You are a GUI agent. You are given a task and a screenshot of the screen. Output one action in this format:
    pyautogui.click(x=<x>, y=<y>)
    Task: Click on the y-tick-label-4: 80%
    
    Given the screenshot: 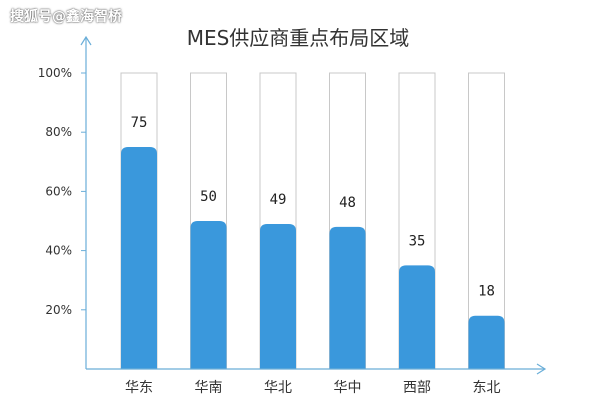 What is the action you would take?
    pyautogui.click(x=58, y=132)
    